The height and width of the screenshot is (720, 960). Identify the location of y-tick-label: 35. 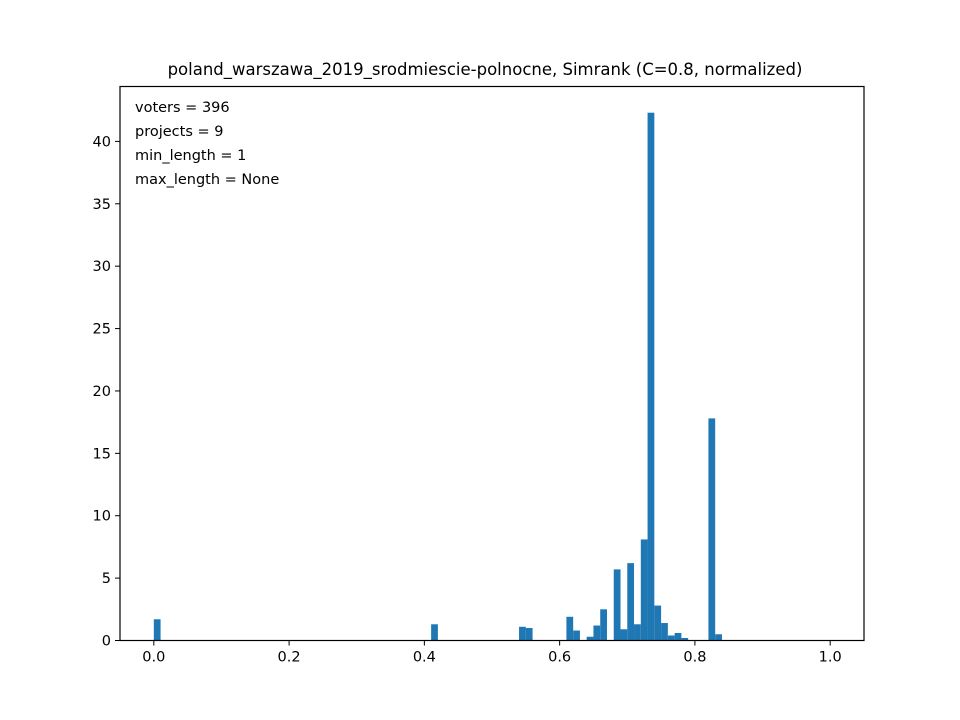
(102, 205).